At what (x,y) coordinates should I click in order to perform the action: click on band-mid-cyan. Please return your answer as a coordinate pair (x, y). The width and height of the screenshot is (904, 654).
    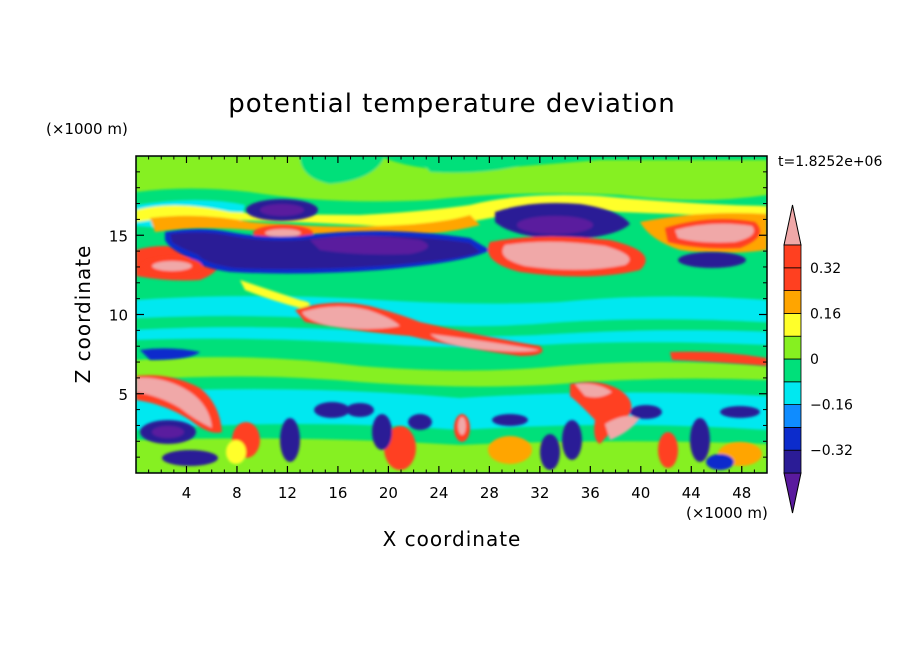
    Looking at the image, I should click on (451, 321).